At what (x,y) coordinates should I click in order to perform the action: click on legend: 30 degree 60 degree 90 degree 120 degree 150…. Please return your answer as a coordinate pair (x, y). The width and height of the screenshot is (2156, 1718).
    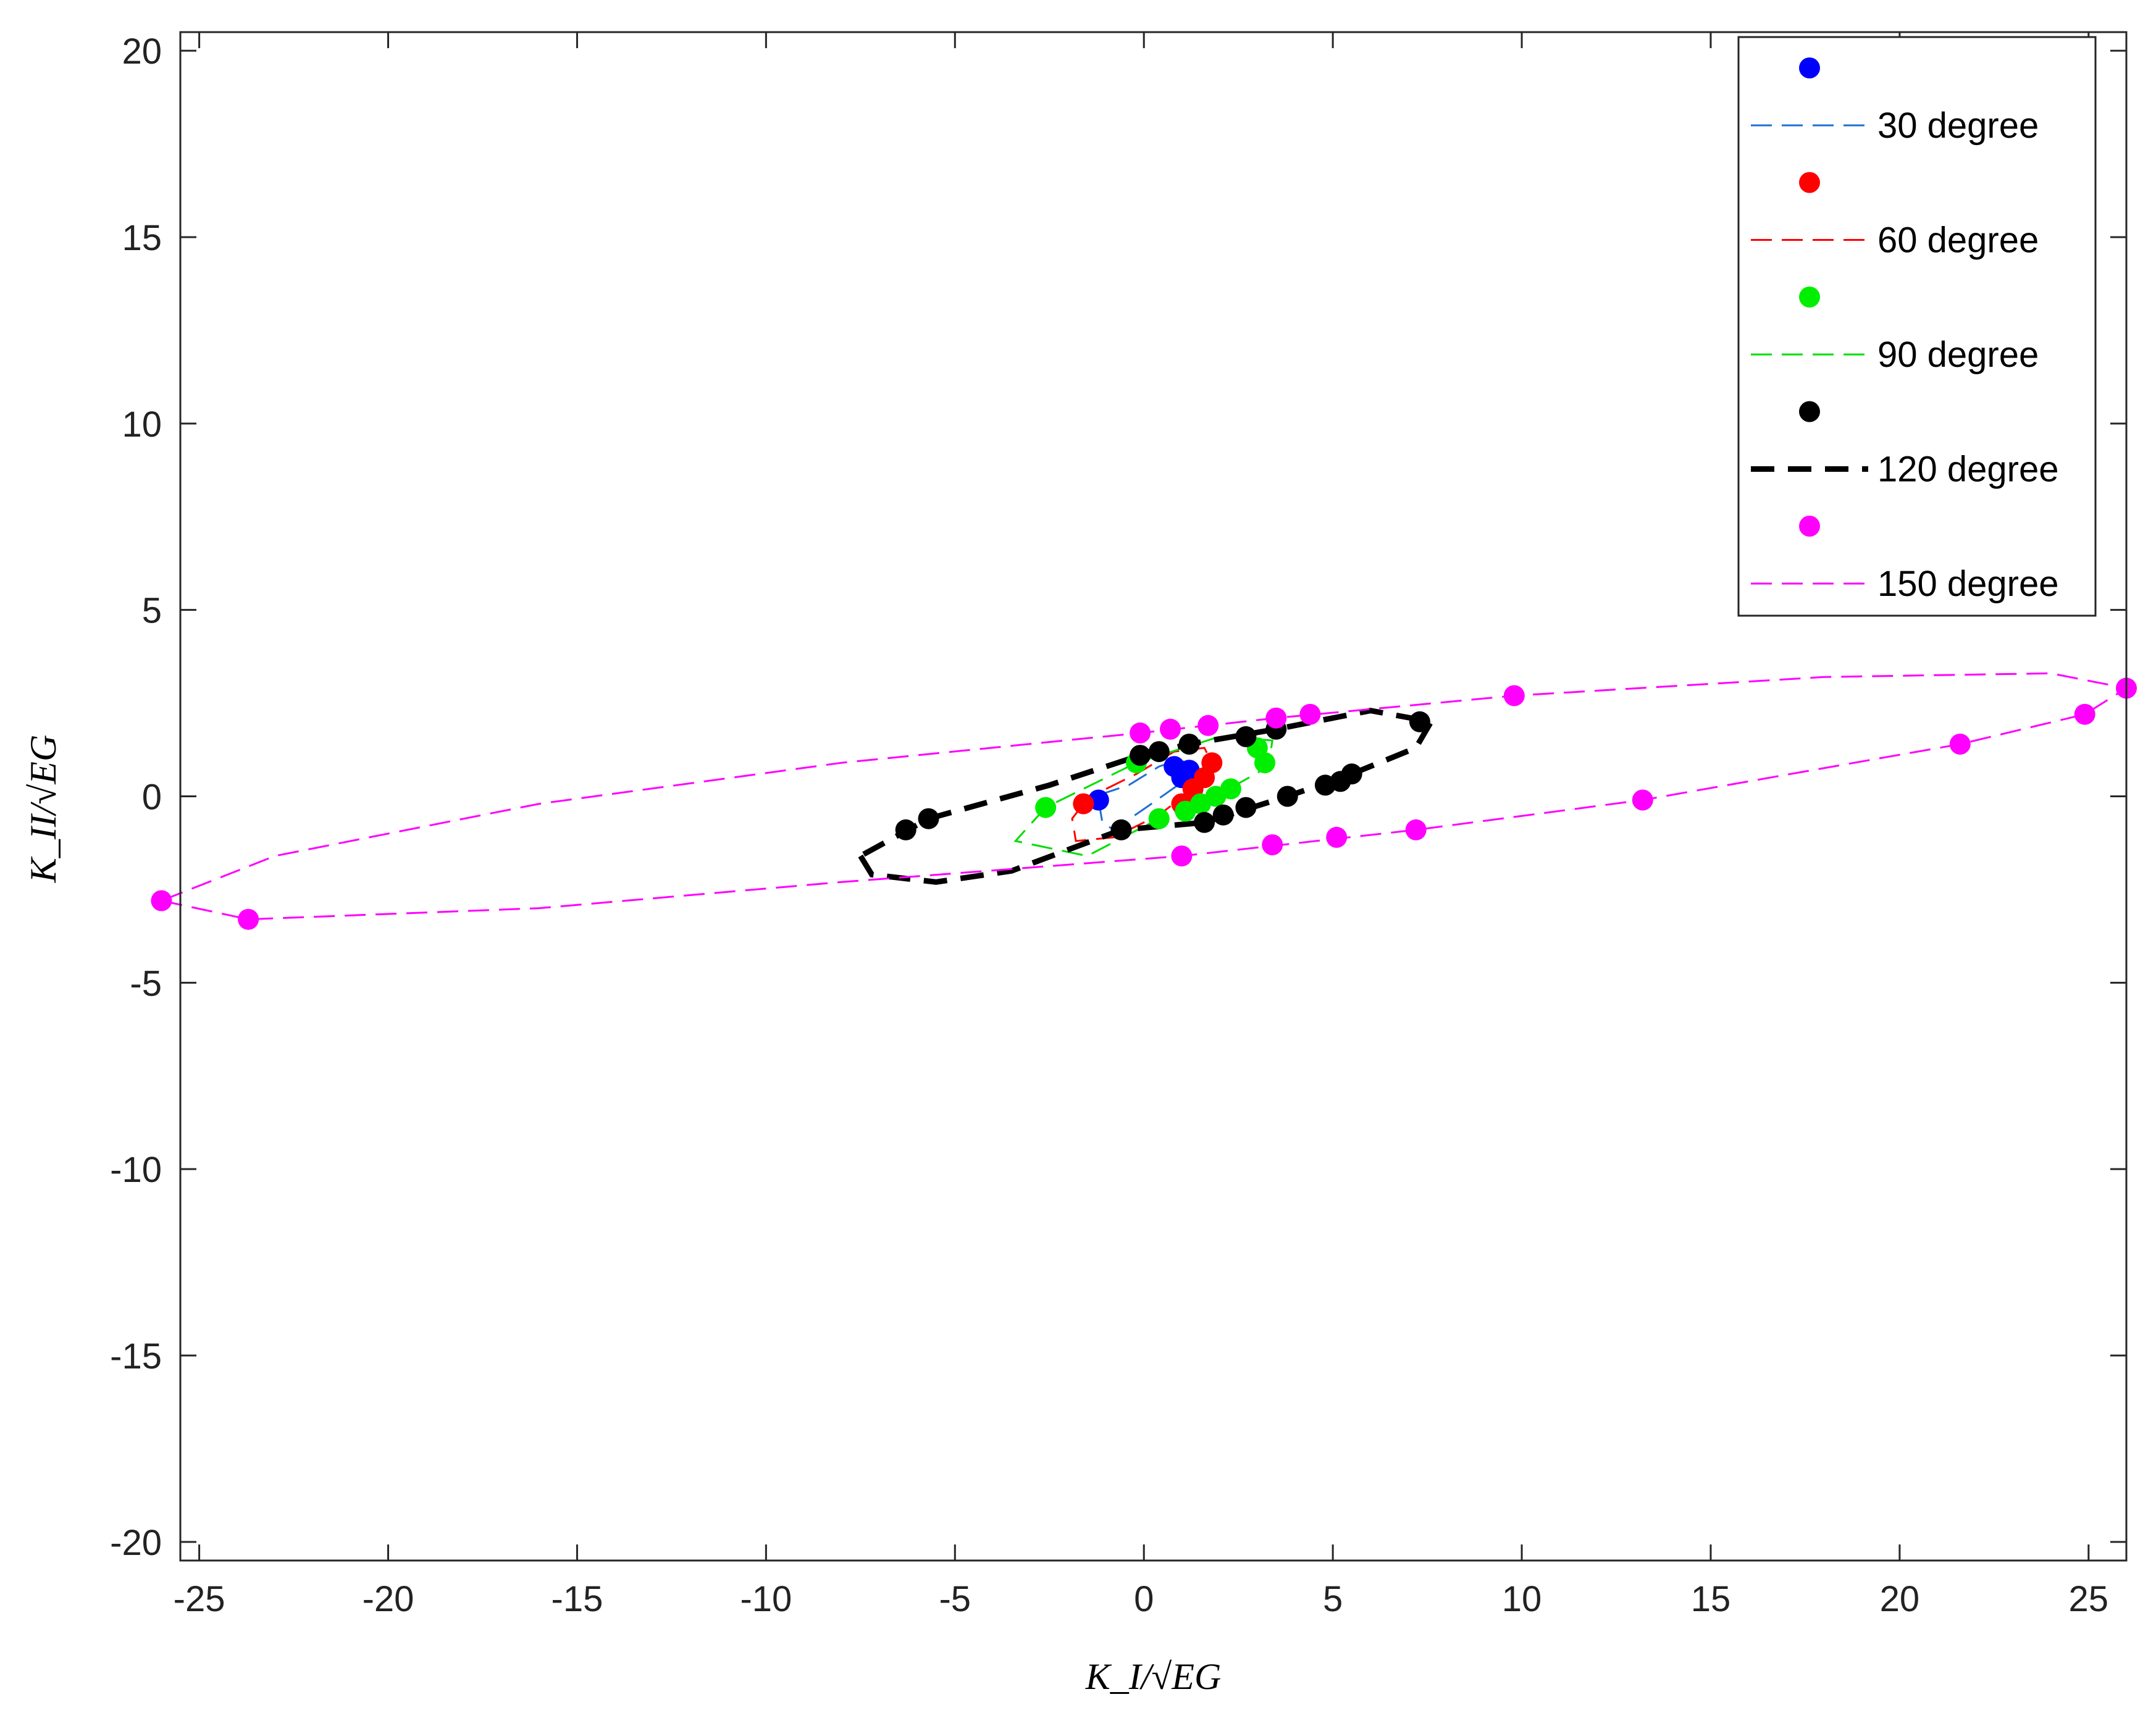
    Looking at the image, I should click on (1917, 326).